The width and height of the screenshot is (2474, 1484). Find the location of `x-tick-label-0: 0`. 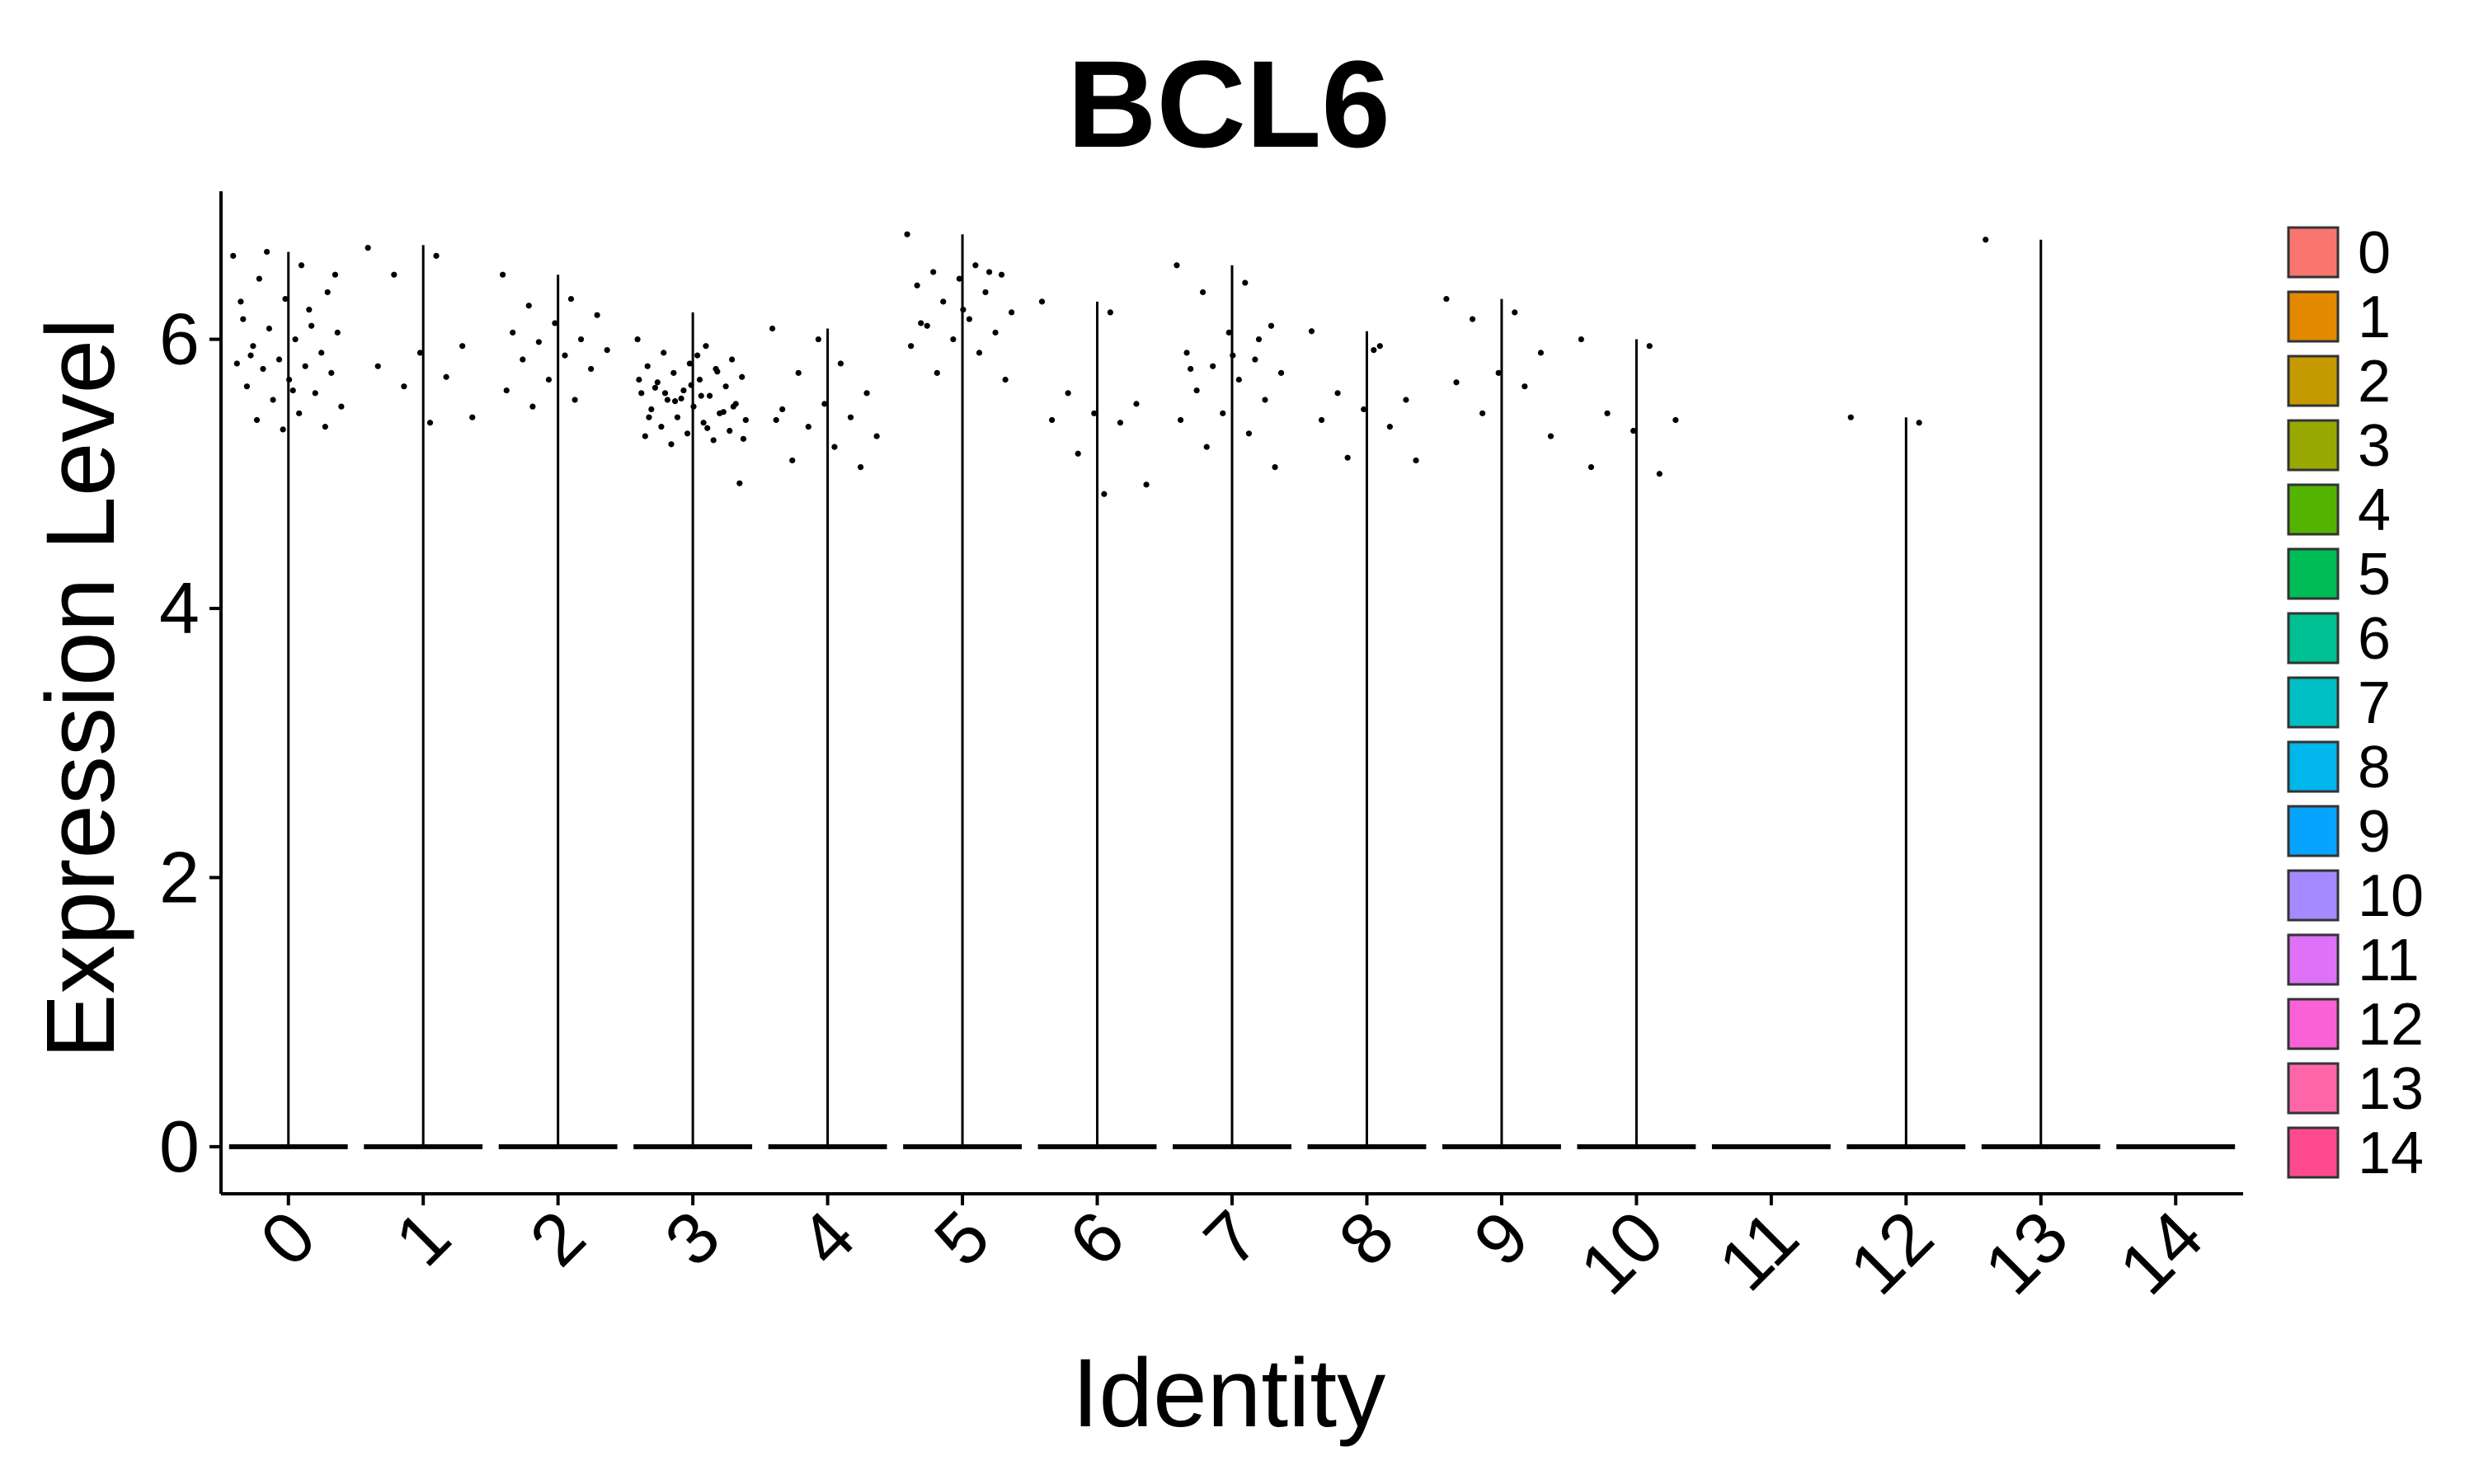

x-tick-label-0: 0 is located at coordinates (288, 1238).